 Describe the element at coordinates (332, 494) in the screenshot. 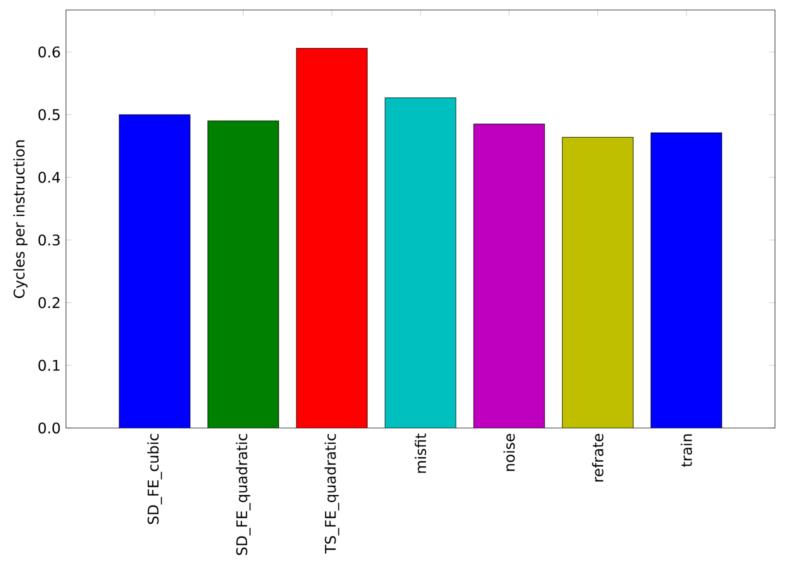

I see `x-tick-label: TS_FE_quadratic` at that location.